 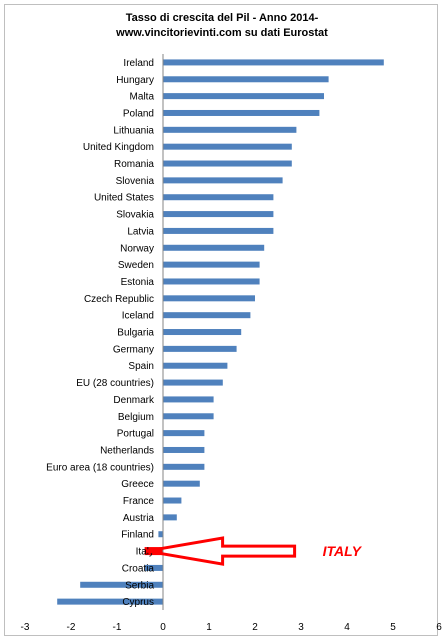 I want to click on x-tick-label: -3, so click(x=25, y=627).